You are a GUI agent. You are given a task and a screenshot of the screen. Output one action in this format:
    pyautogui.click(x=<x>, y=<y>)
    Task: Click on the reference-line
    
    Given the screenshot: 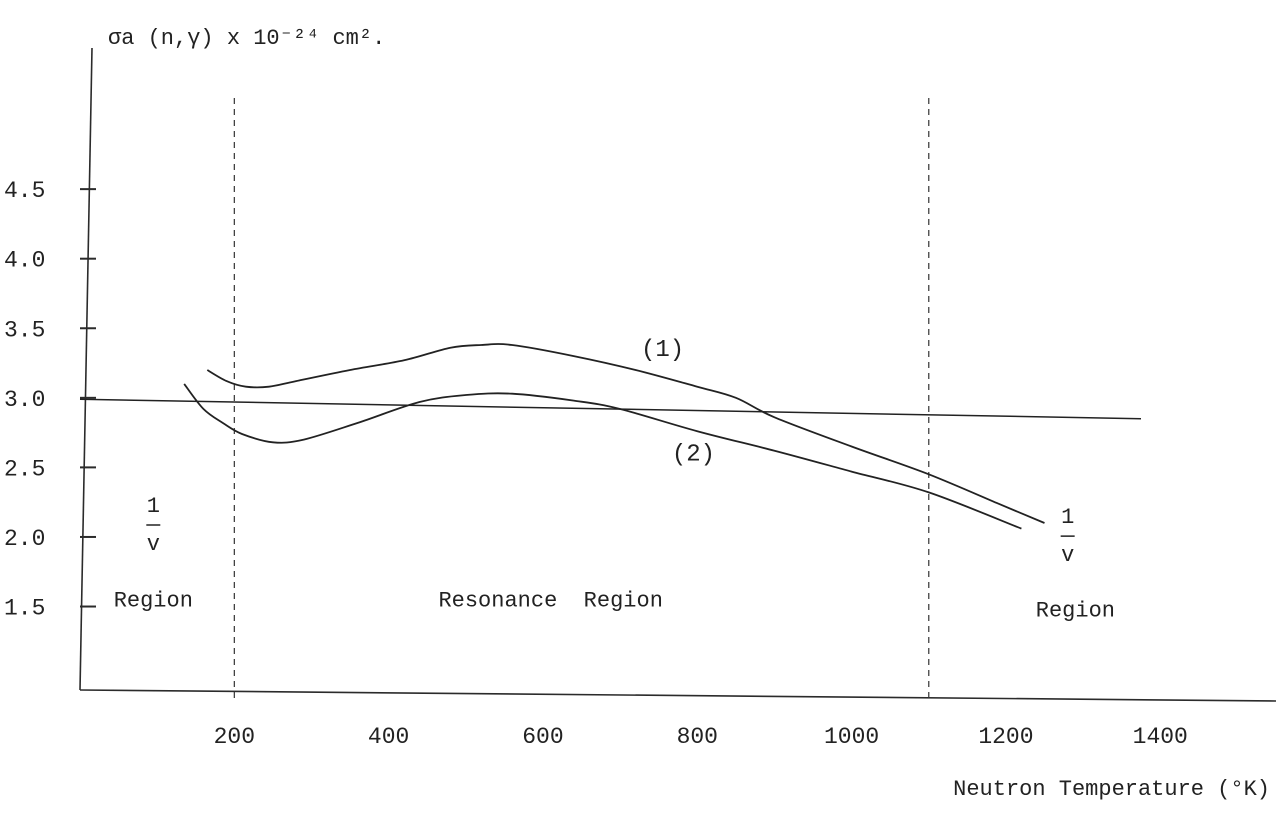 What is the action you would take?
    pyautogui.click(x=610, y=409)
    